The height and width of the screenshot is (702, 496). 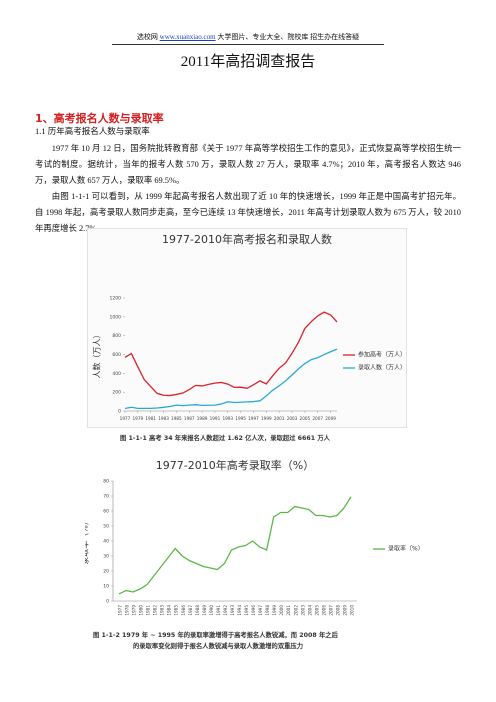 What do you see at coordinates (406, 549) in the screenshot?
I see `legend-label: 录取率（%）` at bounding box center [406, 549].